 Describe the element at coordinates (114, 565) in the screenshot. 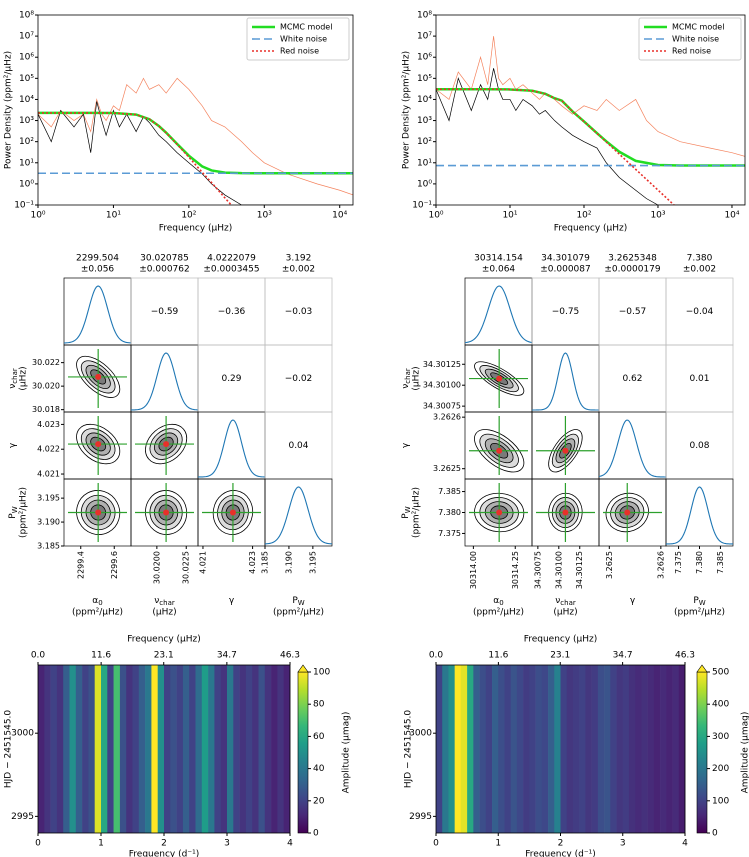

I see `x-tick-label: 2299.6` at that location.